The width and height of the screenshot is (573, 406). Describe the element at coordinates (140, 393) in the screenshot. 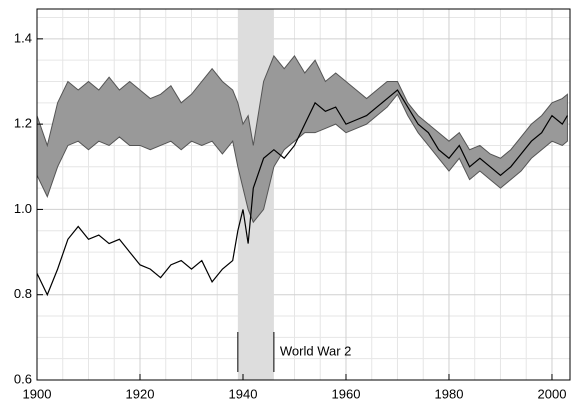

I see `x-tick-label: 1920` at that location.